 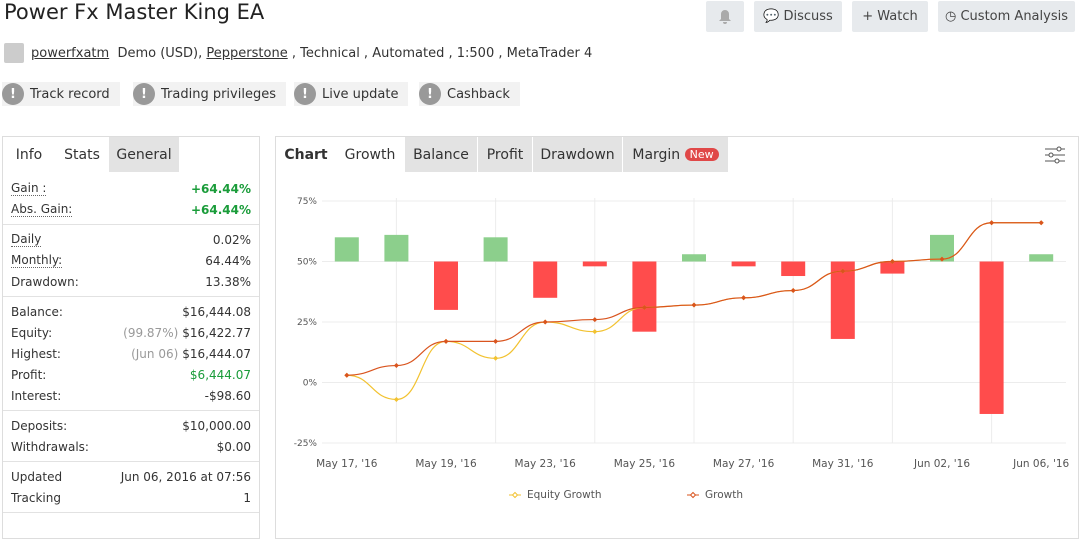 What do you see at coordinates (897, 16) in the screenshot?
I see `button-label: Watch` at bounding box center [897, 16].